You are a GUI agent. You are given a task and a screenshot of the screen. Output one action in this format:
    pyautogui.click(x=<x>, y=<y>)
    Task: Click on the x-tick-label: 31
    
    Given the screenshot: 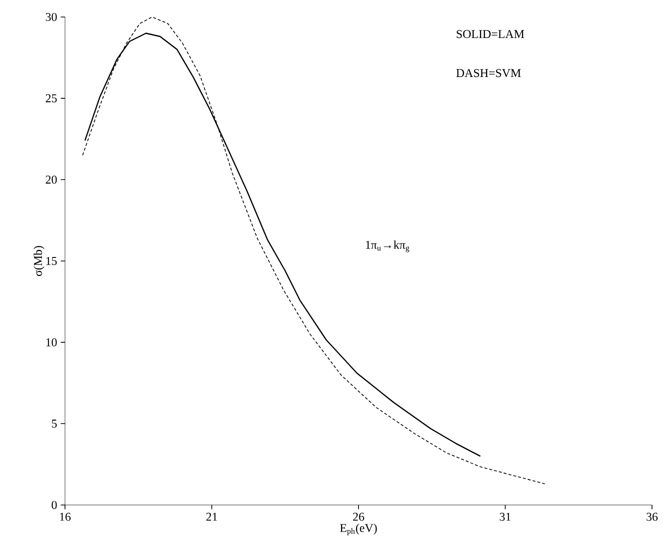 What is the action you would take?
    pyautogui.click(x=505, y=516)
    